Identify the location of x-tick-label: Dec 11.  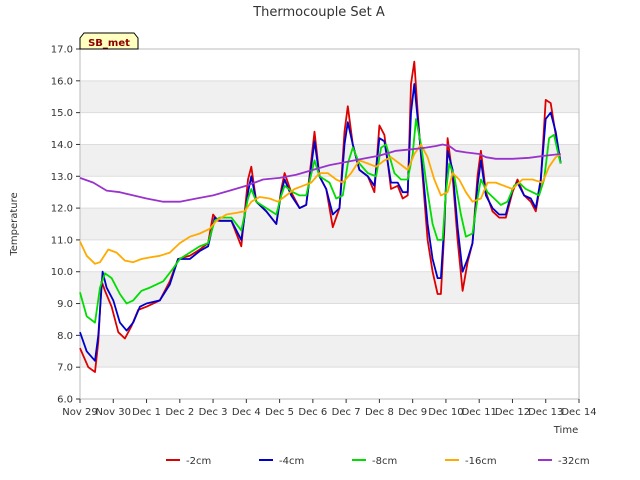
(479, 412).